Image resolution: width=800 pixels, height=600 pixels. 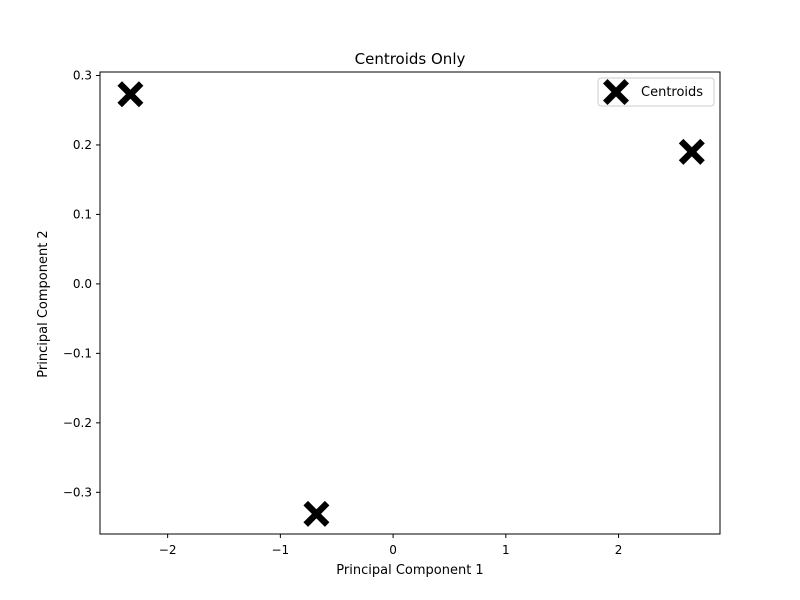 What do you see at coordinates (672, 92) in the screenshot?
I see `legend-label-centroids: Centroids` at bounding box center [672, 92].